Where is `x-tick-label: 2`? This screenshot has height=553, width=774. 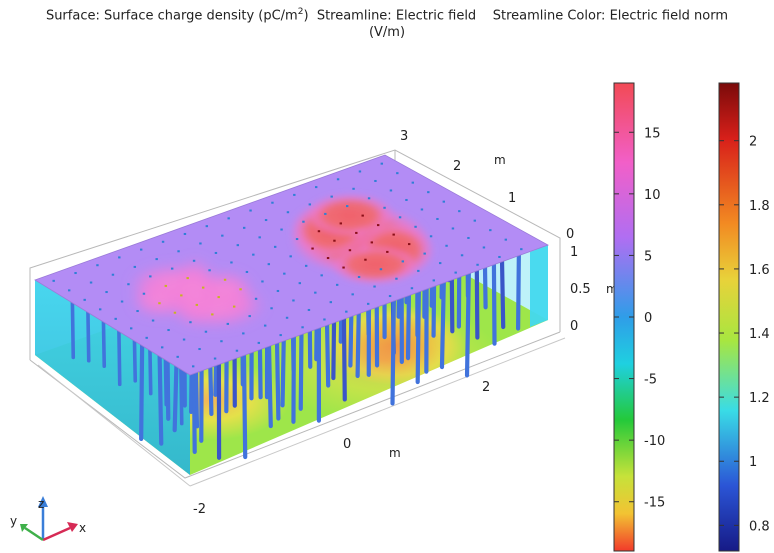
x-tick-label: 2 is located at coordinates (486, 387).